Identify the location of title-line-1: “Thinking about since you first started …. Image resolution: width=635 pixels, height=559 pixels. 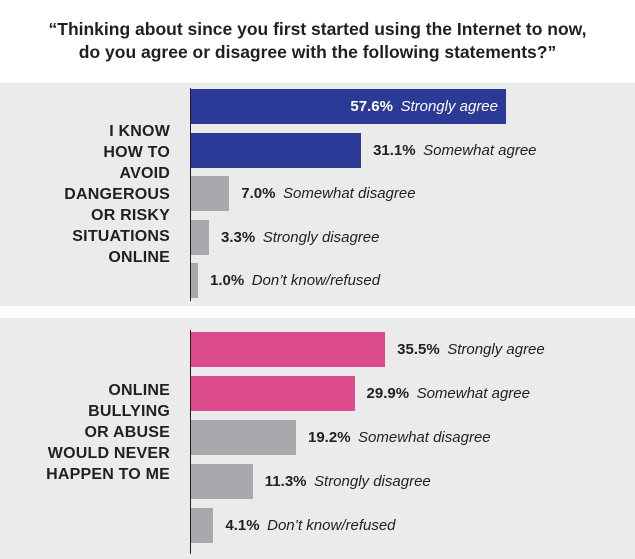
(317, 29).